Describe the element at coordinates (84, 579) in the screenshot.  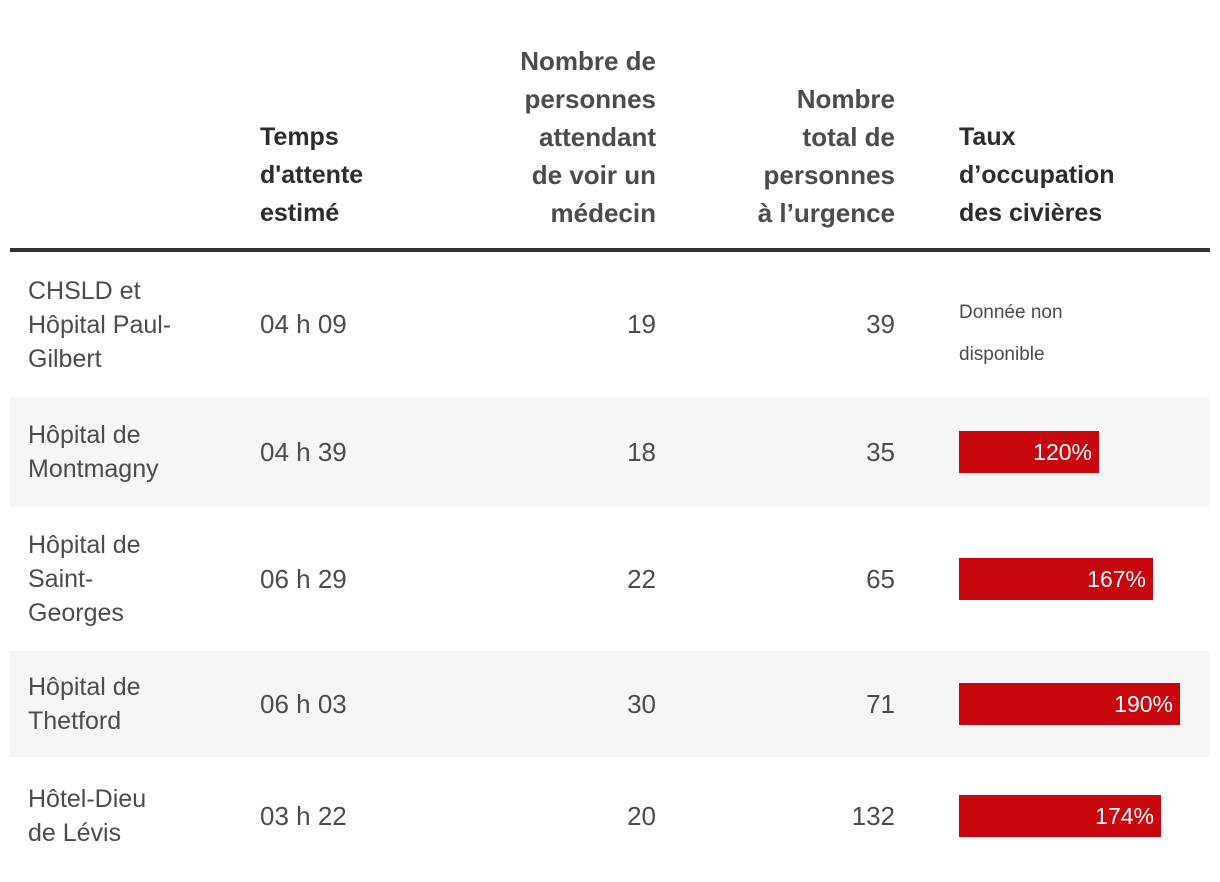
I see `hospital-name: Hôpital de Saint- Georges` at that location.